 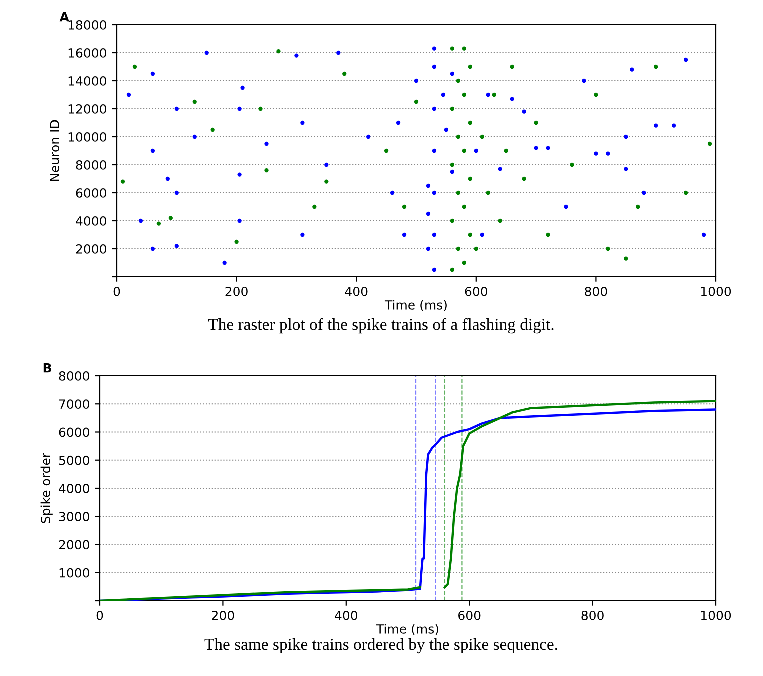 What do you see at coordinates (87, 81) in the screenshot?
I see `y-tick-label: 14000` at bounding box center [87, 81].